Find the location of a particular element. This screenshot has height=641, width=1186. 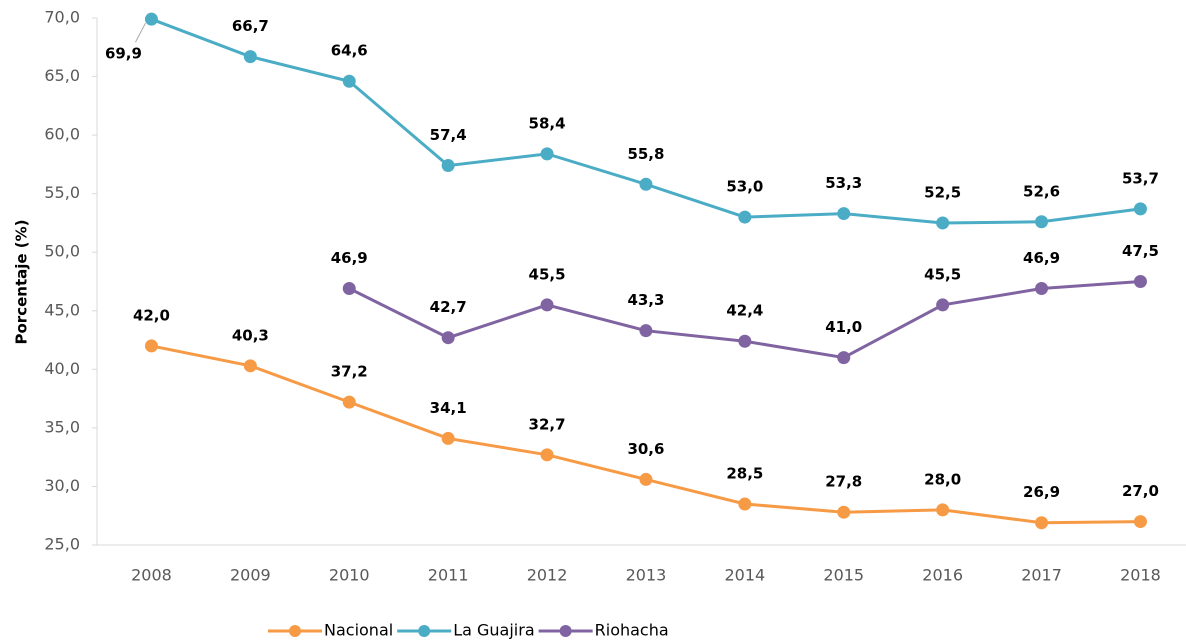

x-tick-label: 2017 is located at coordinates (1041, 575).